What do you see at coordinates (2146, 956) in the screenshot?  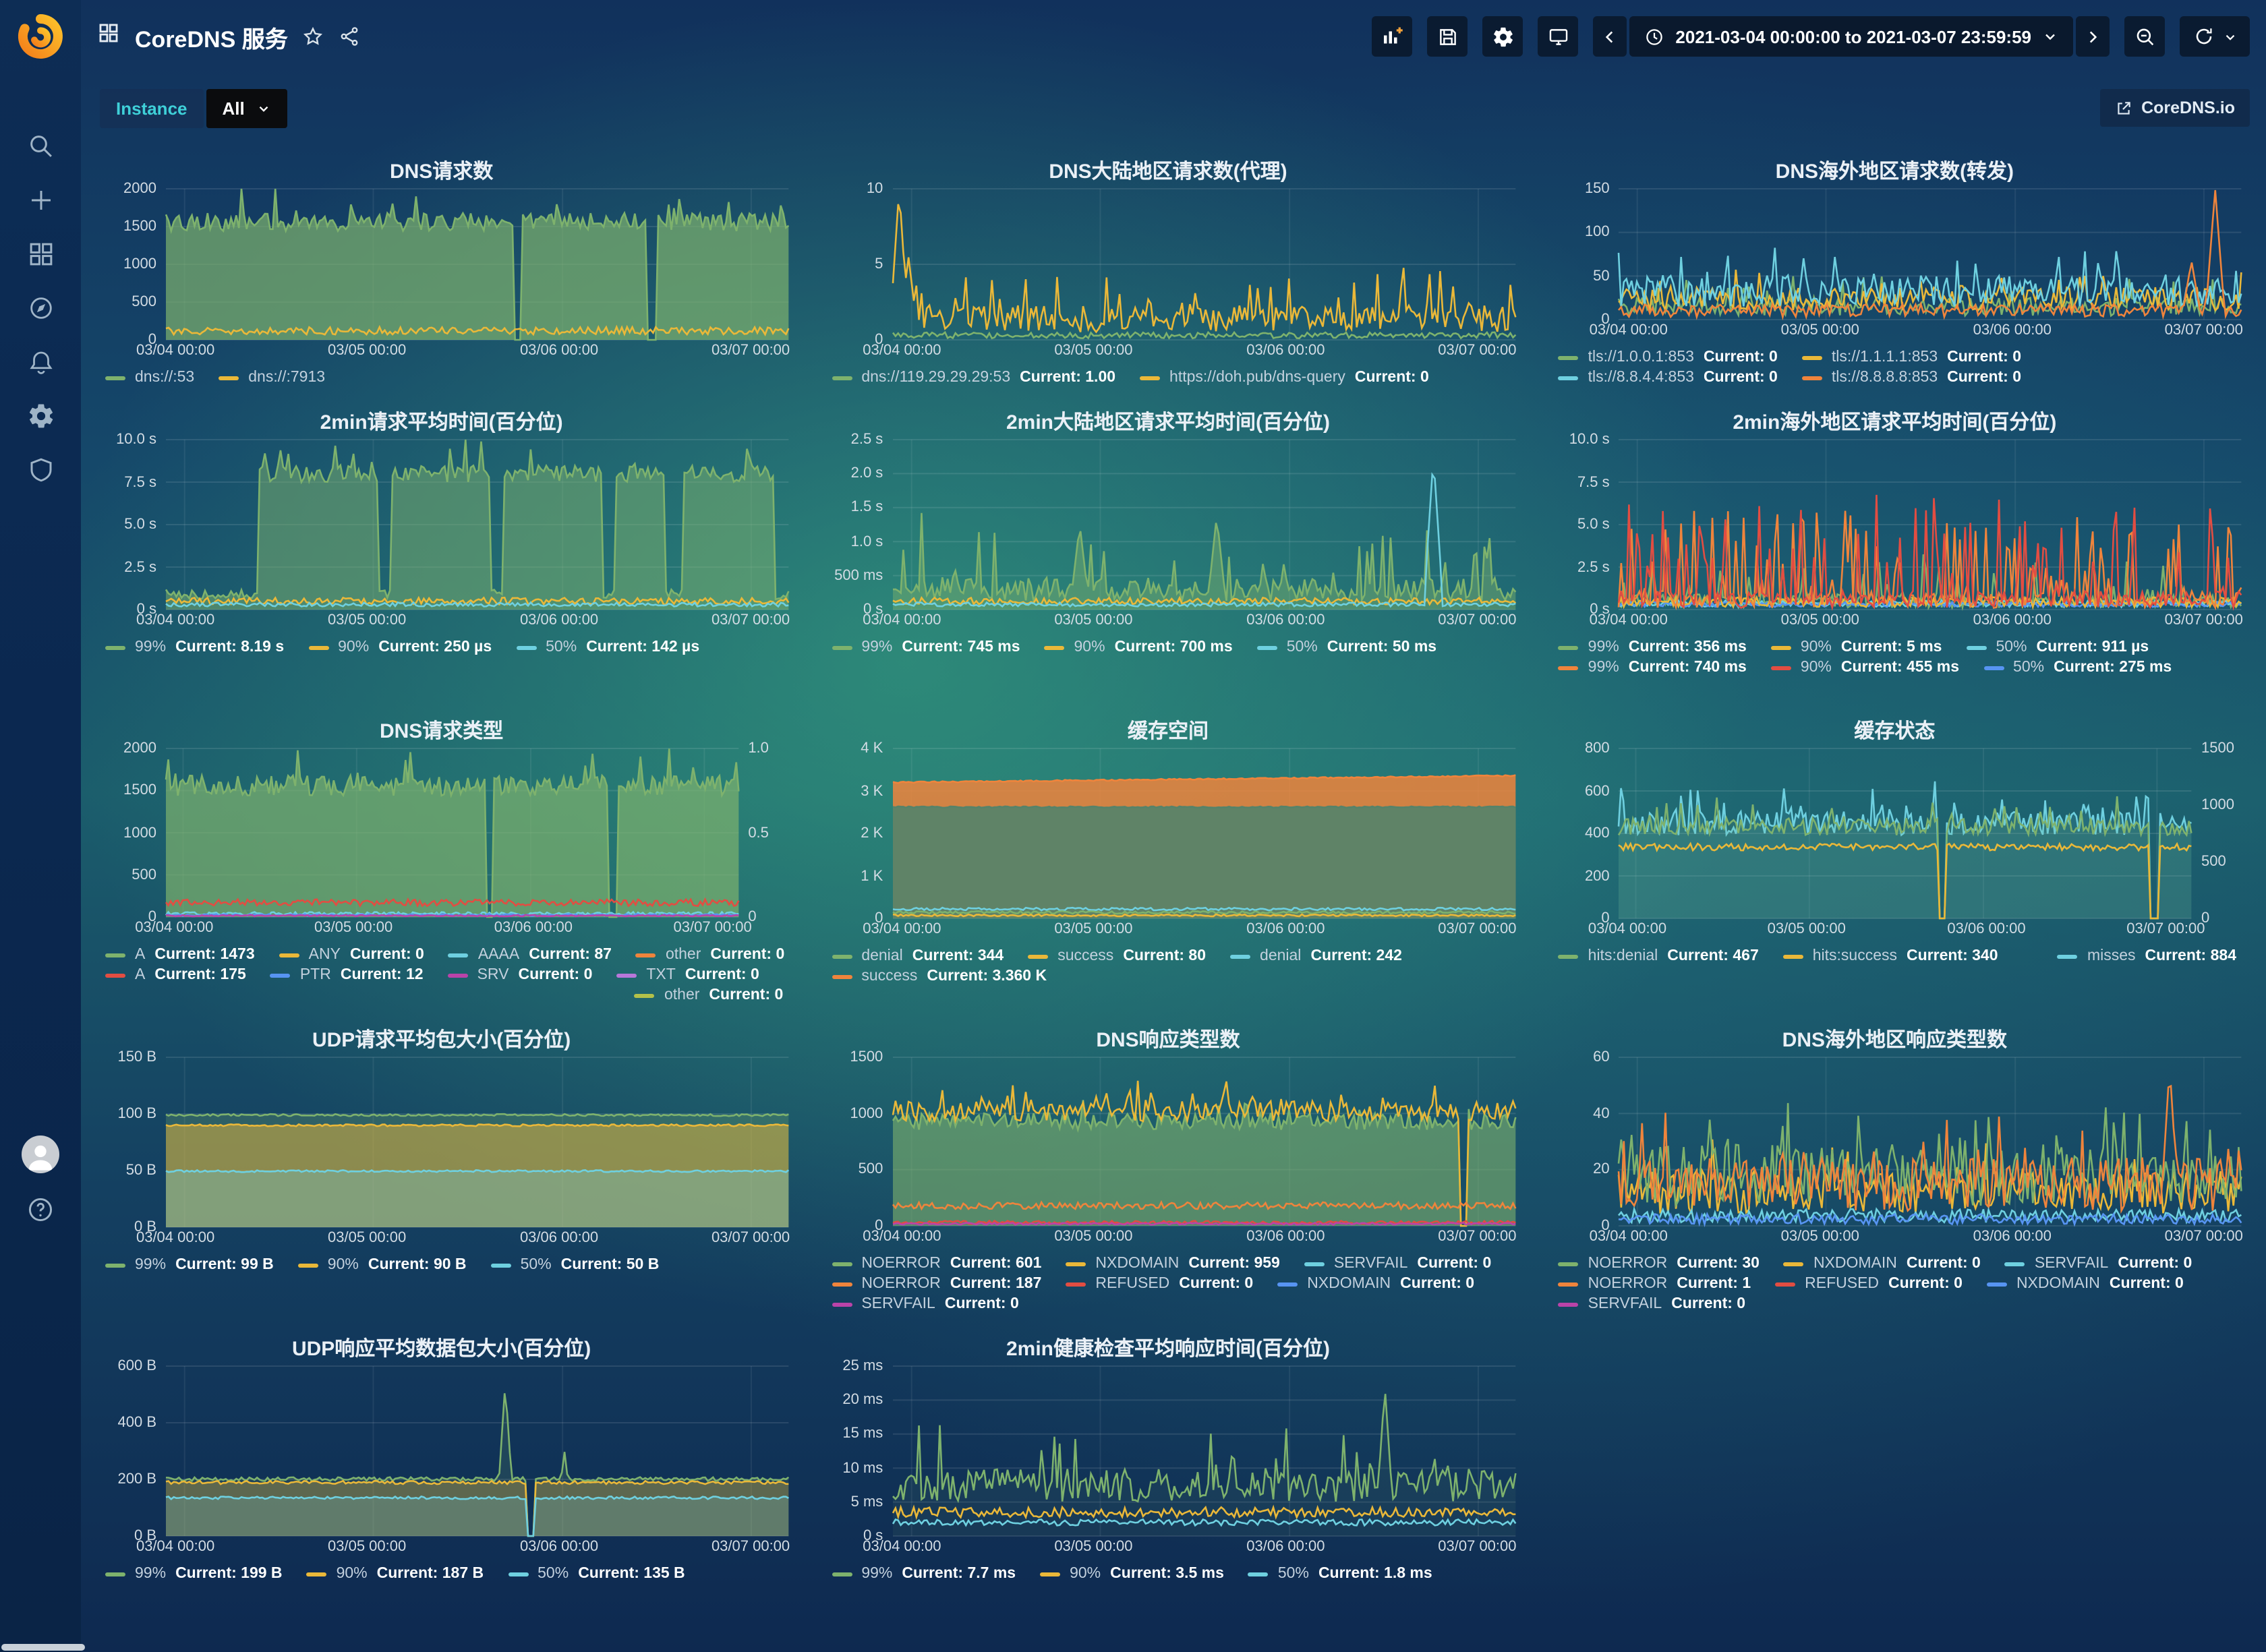 I see `legend-item: misses Current: 884` at bounding box center [2146, 956].